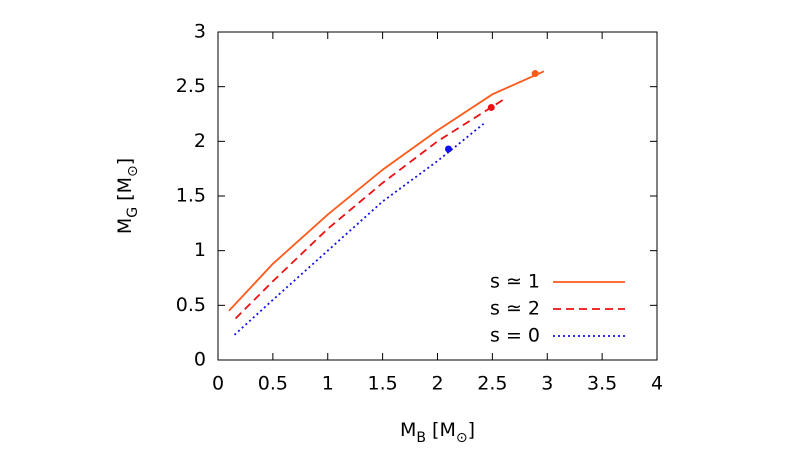 The width and height of the screenshot is (789, 473). I want to click on y-tick-label: 0, so click(200, 360).